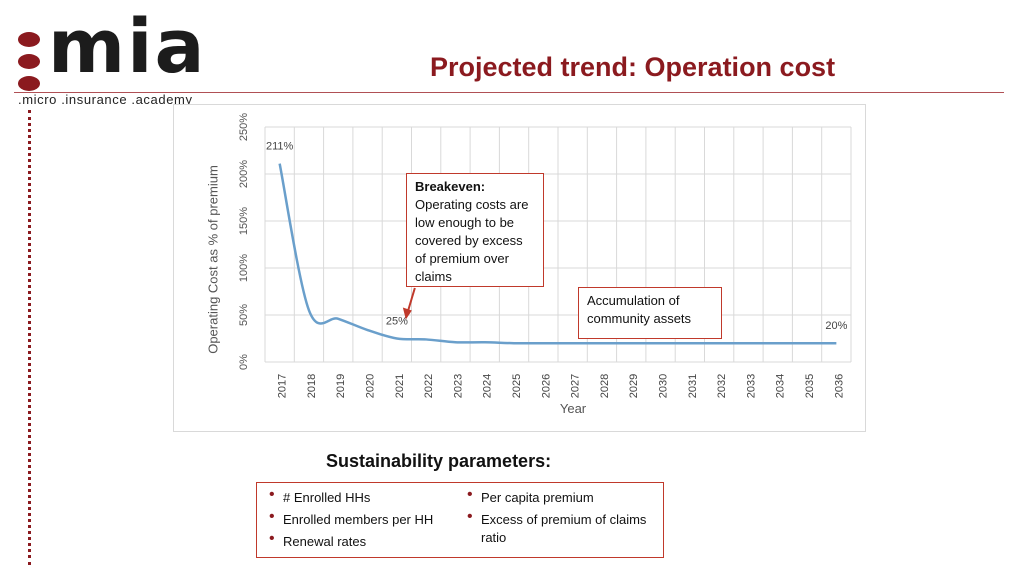  Describe the element at coordinates (244, 221) in the screenshot. I see `y-tick-label: 150%` at that location.